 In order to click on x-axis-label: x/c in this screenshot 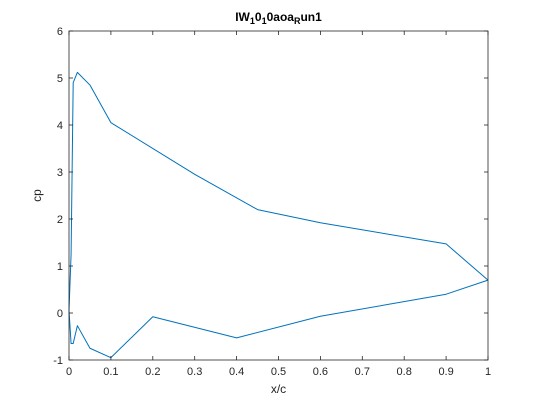, I will do `click(278, 389)`.